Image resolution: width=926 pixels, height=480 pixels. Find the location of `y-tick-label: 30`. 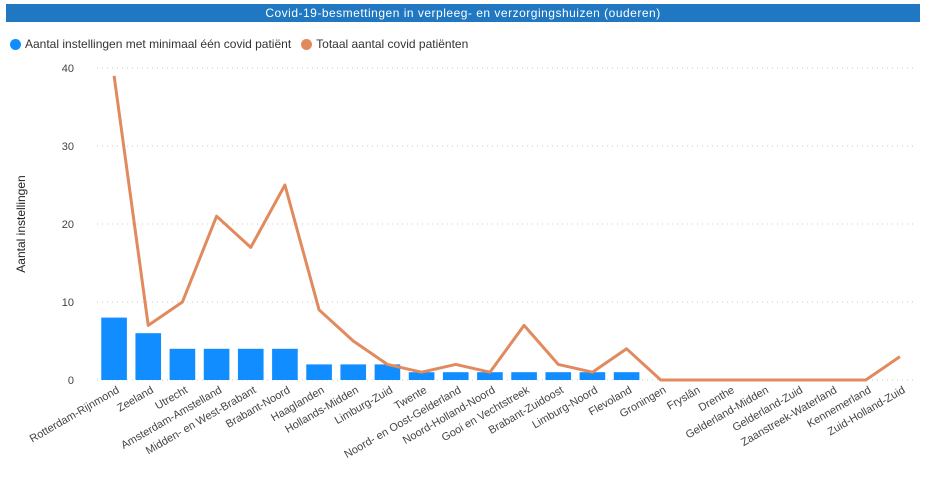

y-tick-label: 30 is located at coordinates (68, 147).